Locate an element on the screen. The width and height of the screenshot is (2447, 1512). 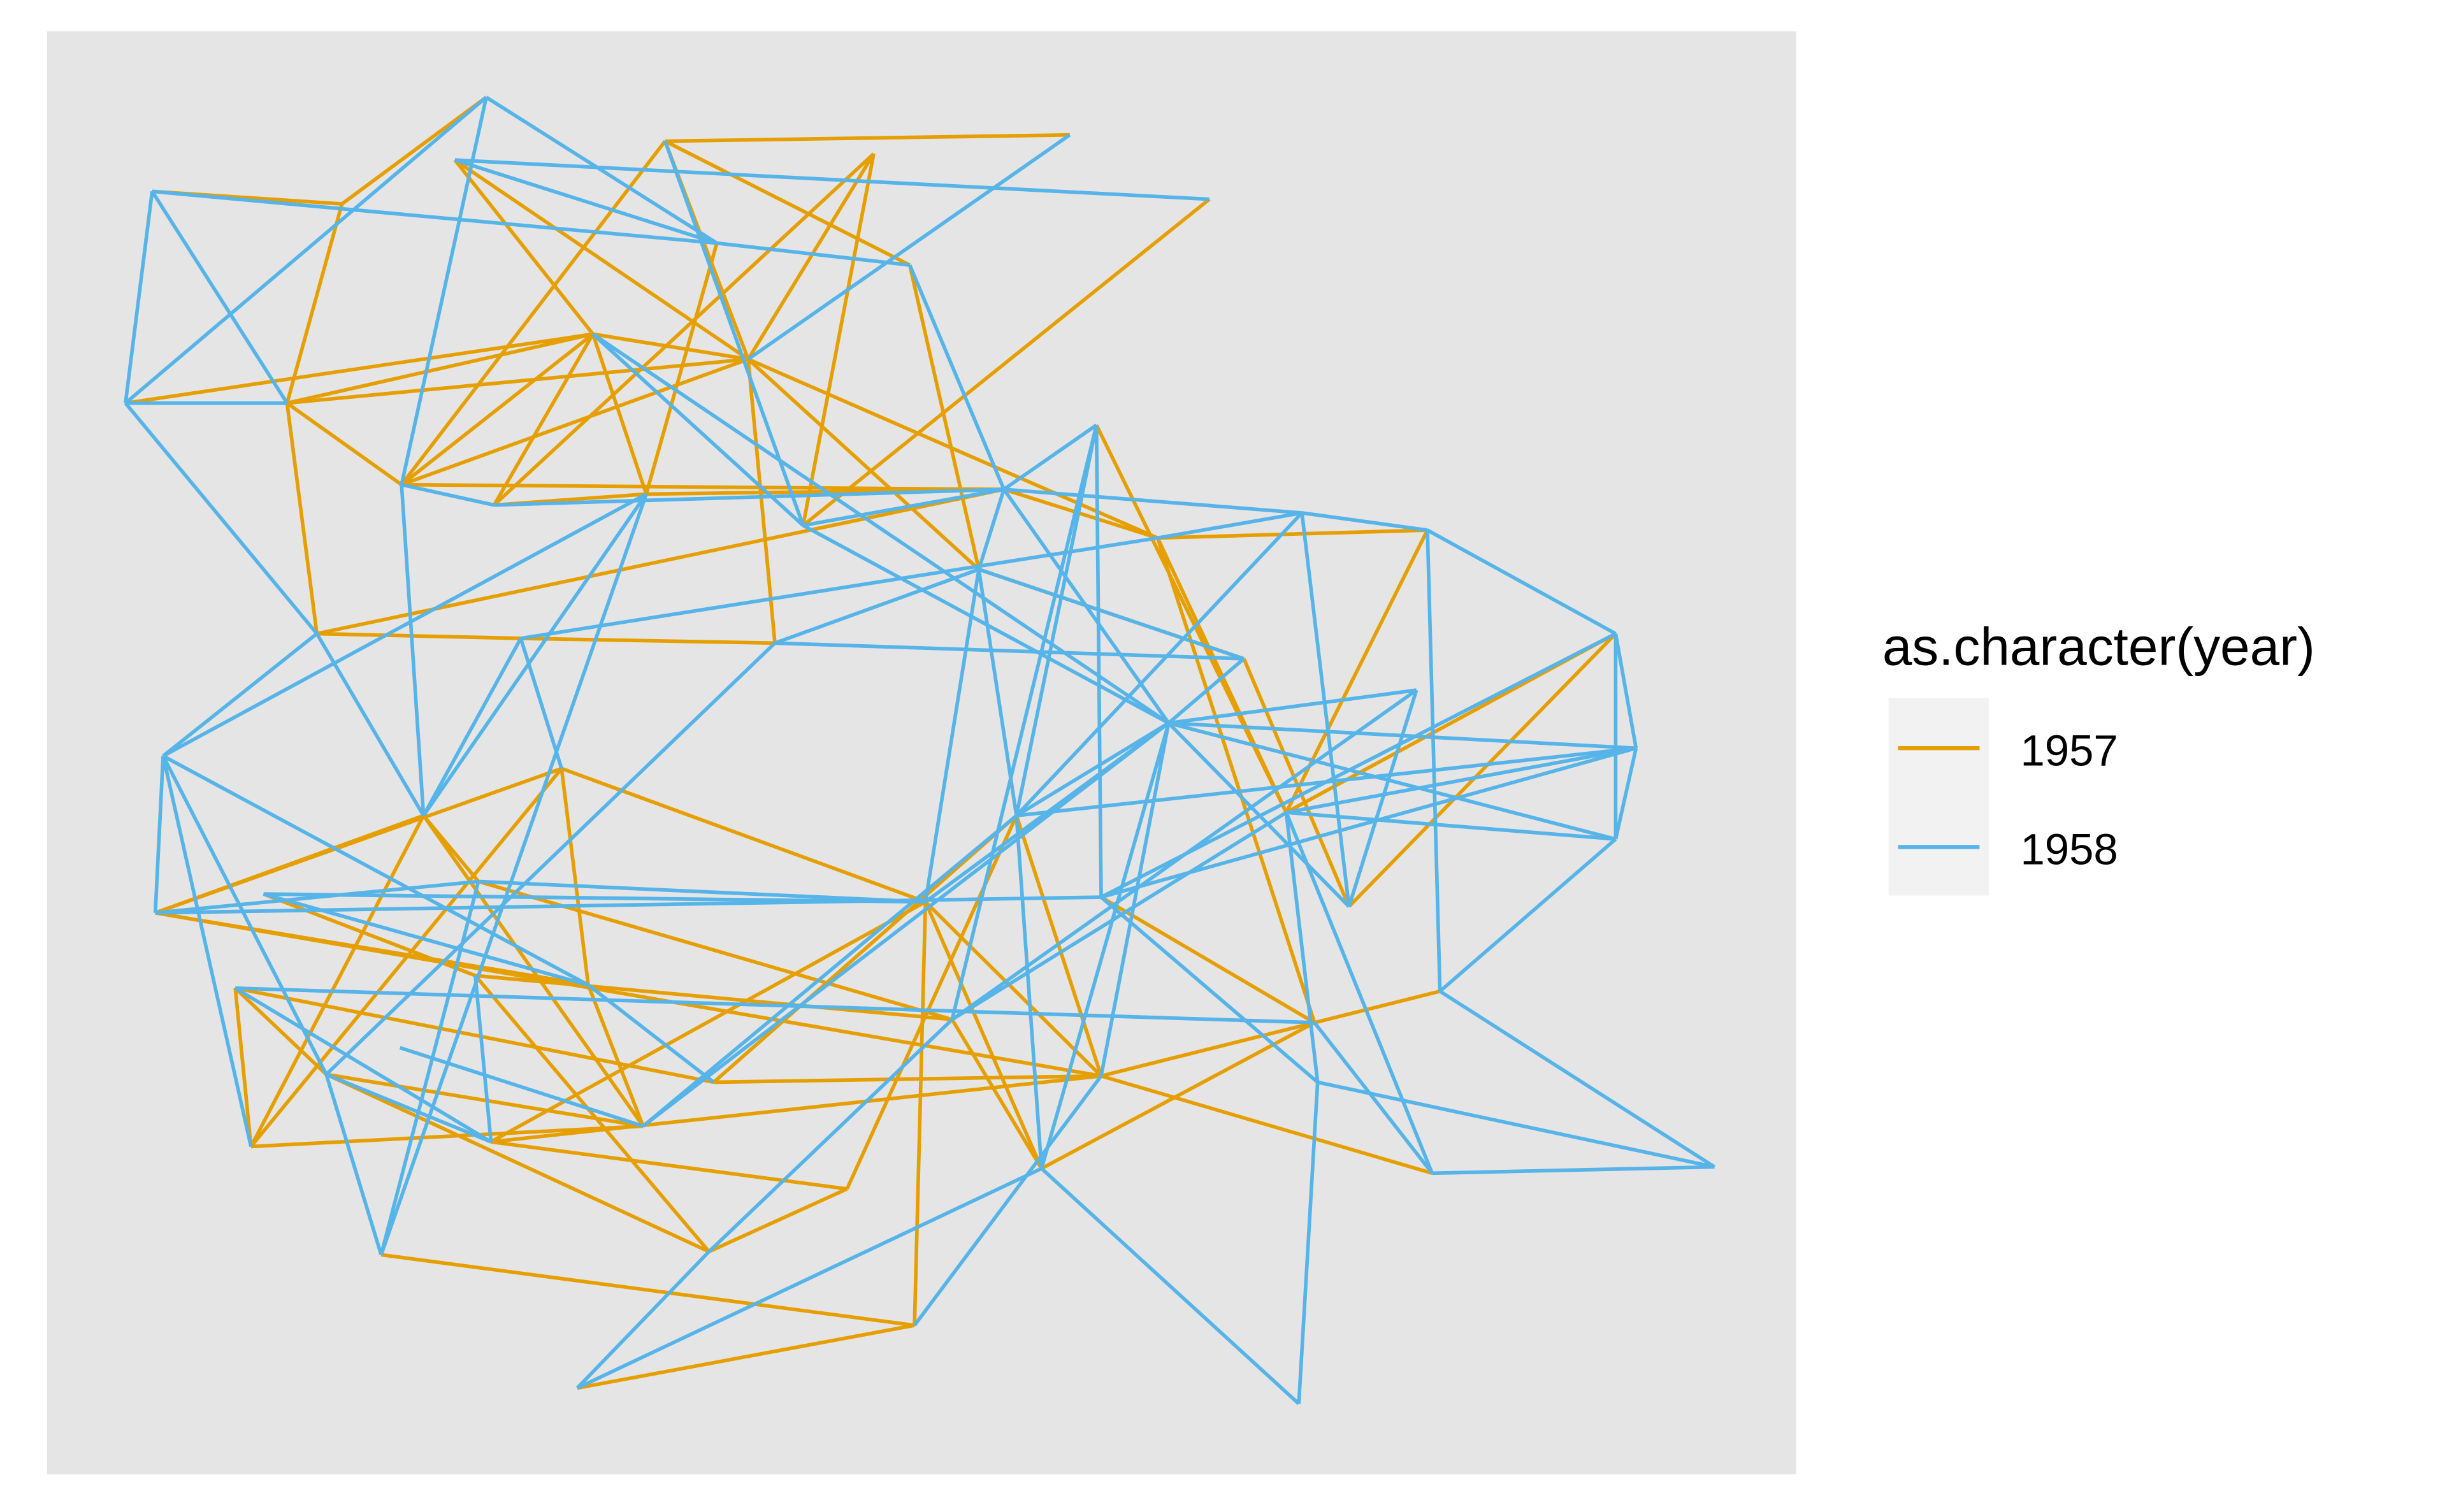
legend-label-1958: 1958 is located at coordinates (2069, 849).